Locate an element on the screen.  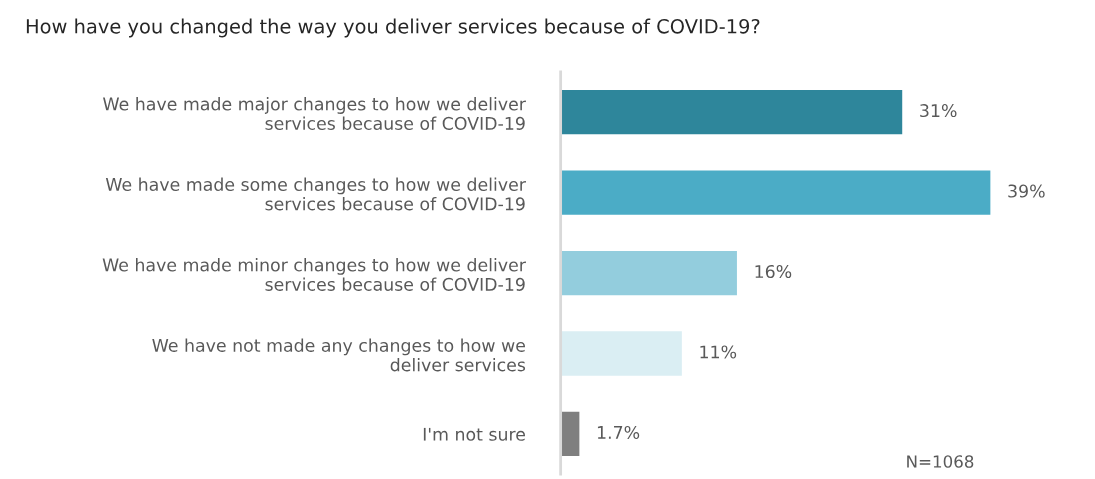
data-label: 11% is located at coordinates (718, 352).